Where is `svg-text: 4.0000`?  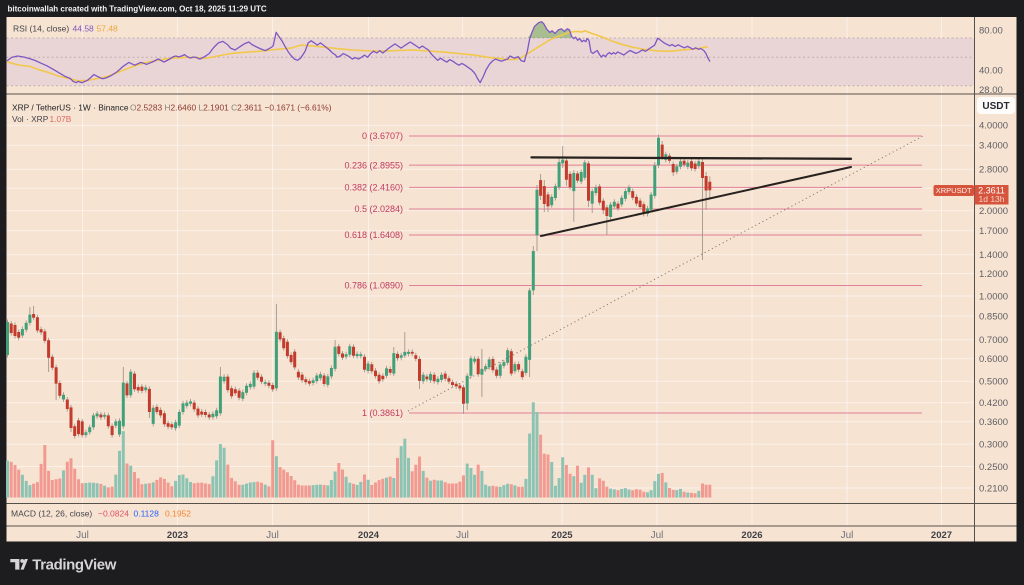
svg-text: 4.0000 is located at coordinates (993, 126).